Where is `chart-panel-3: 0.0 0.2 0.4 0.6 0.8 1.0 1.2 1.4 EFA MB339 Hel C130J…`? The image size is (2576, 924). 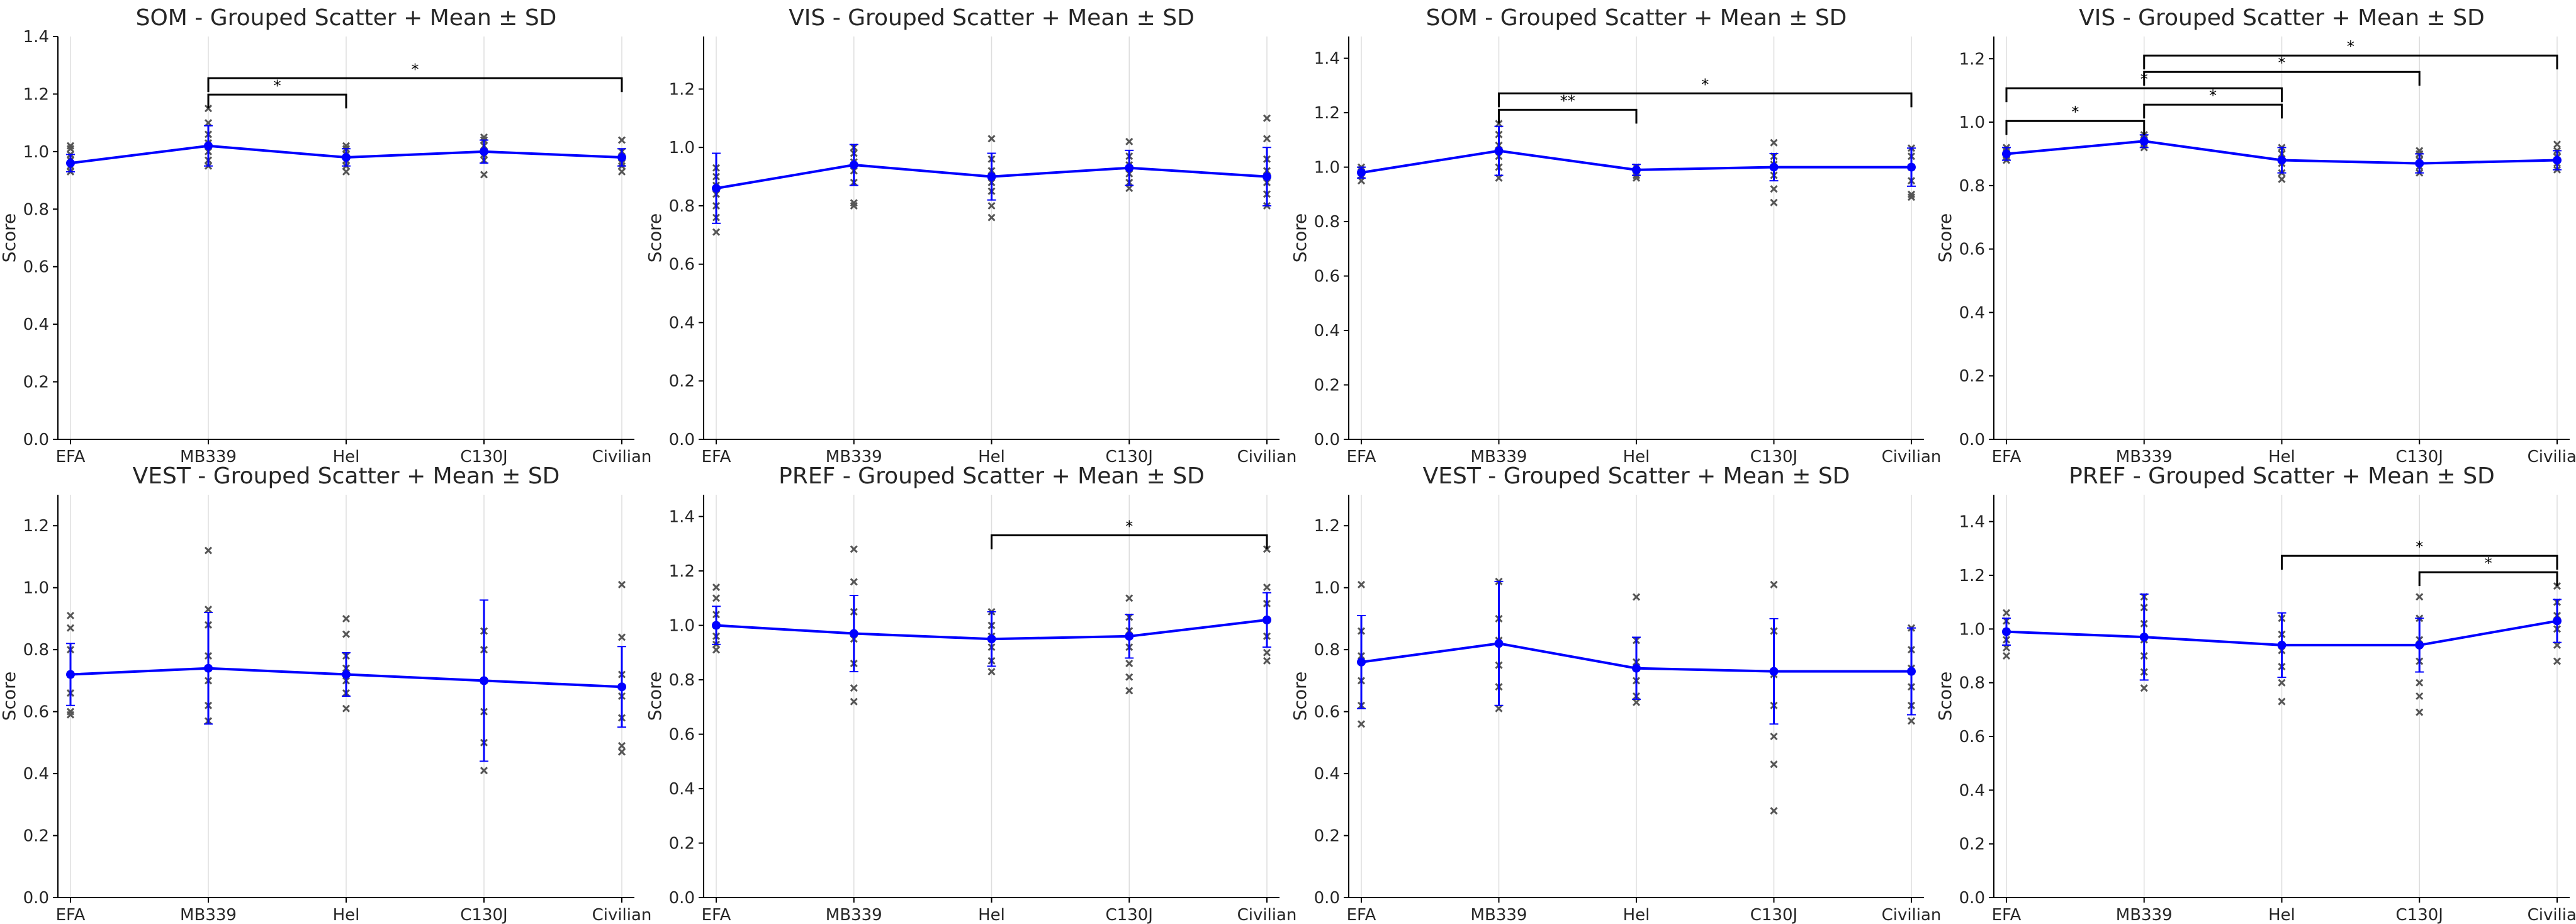
chart-panel-3: 0.0 0.2 0.4 0.6 0.8 1.0 1.2 1.4 EFA MB339 Hel C130J… is located at coordinates (1615, 235).